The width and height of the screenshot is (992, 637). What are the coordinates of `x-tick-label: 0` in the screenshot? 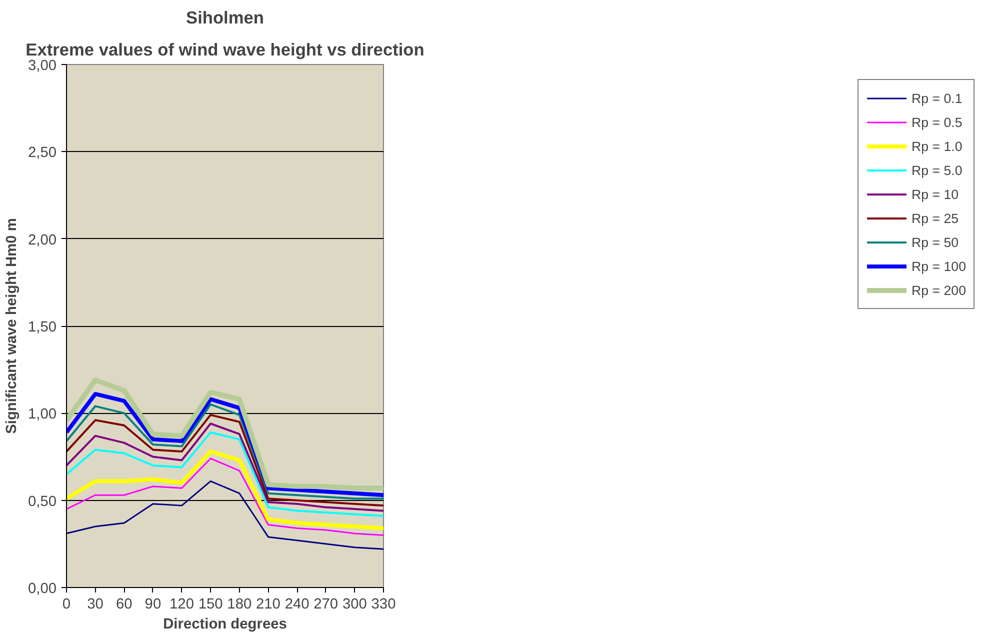 It's located at (66, 604).